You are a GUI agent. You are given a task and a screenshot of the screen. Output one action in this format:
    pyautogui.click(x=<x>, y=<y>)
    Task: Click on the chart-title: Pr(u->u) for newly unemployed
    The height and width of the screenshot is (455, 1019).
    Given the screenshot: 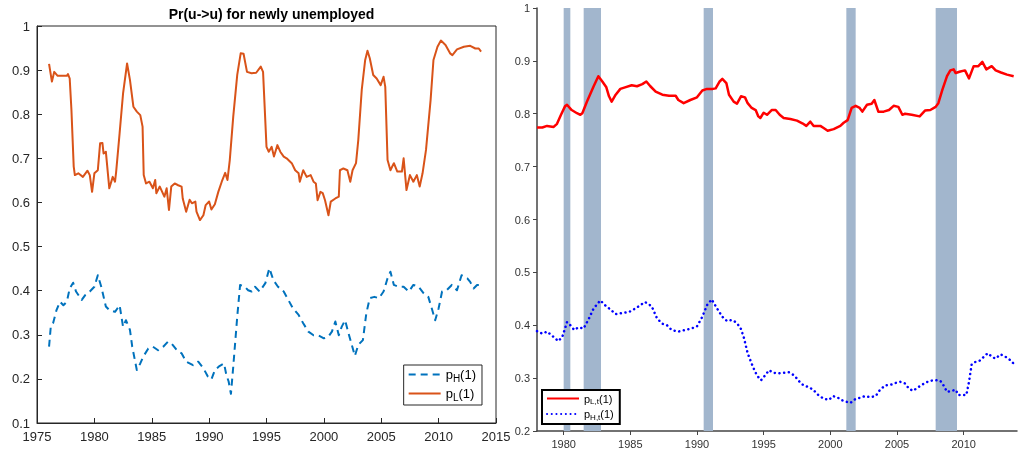 What is the action you would take?
    pyautogui.click(x=271, y=14)
    